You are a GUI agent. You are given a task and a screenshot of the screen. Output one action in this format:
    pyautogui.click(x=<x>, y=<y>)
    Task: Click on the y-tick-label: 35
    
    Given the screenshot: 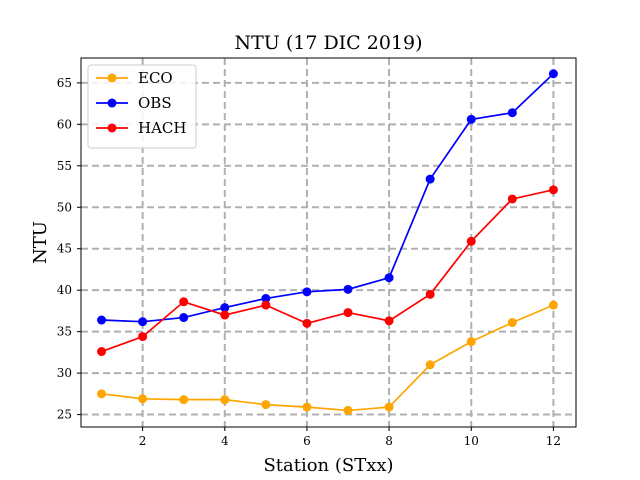 What is the action you would take?
    pyautogui.click(x=64, y=332)
    